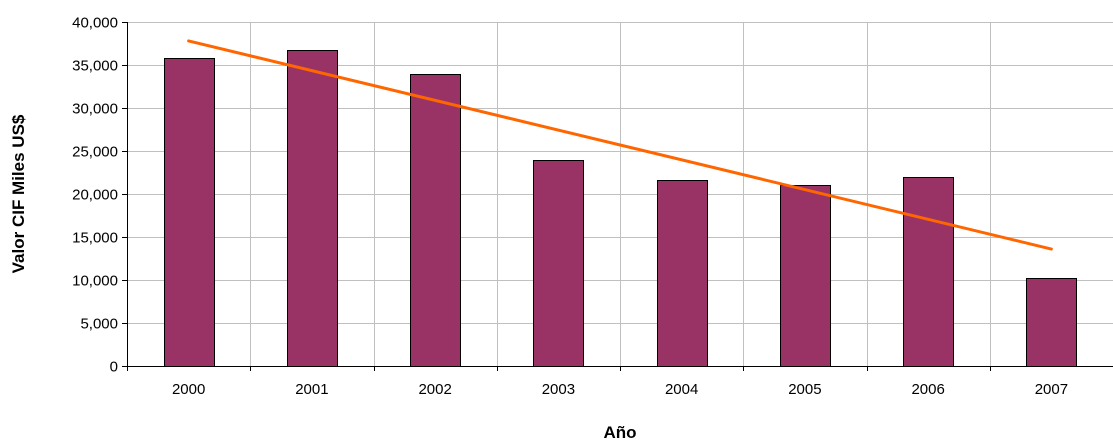  What do you see at coordinates (619, 432) in the screenshot?
I see `x-axis-title: Año` at bounding box center [619, 432].